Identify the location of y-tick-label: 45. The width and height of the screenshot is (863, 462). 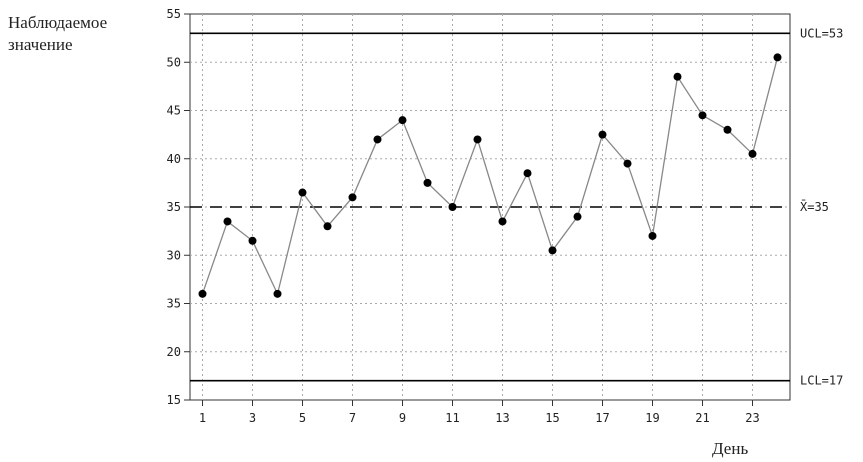
(174, 111).